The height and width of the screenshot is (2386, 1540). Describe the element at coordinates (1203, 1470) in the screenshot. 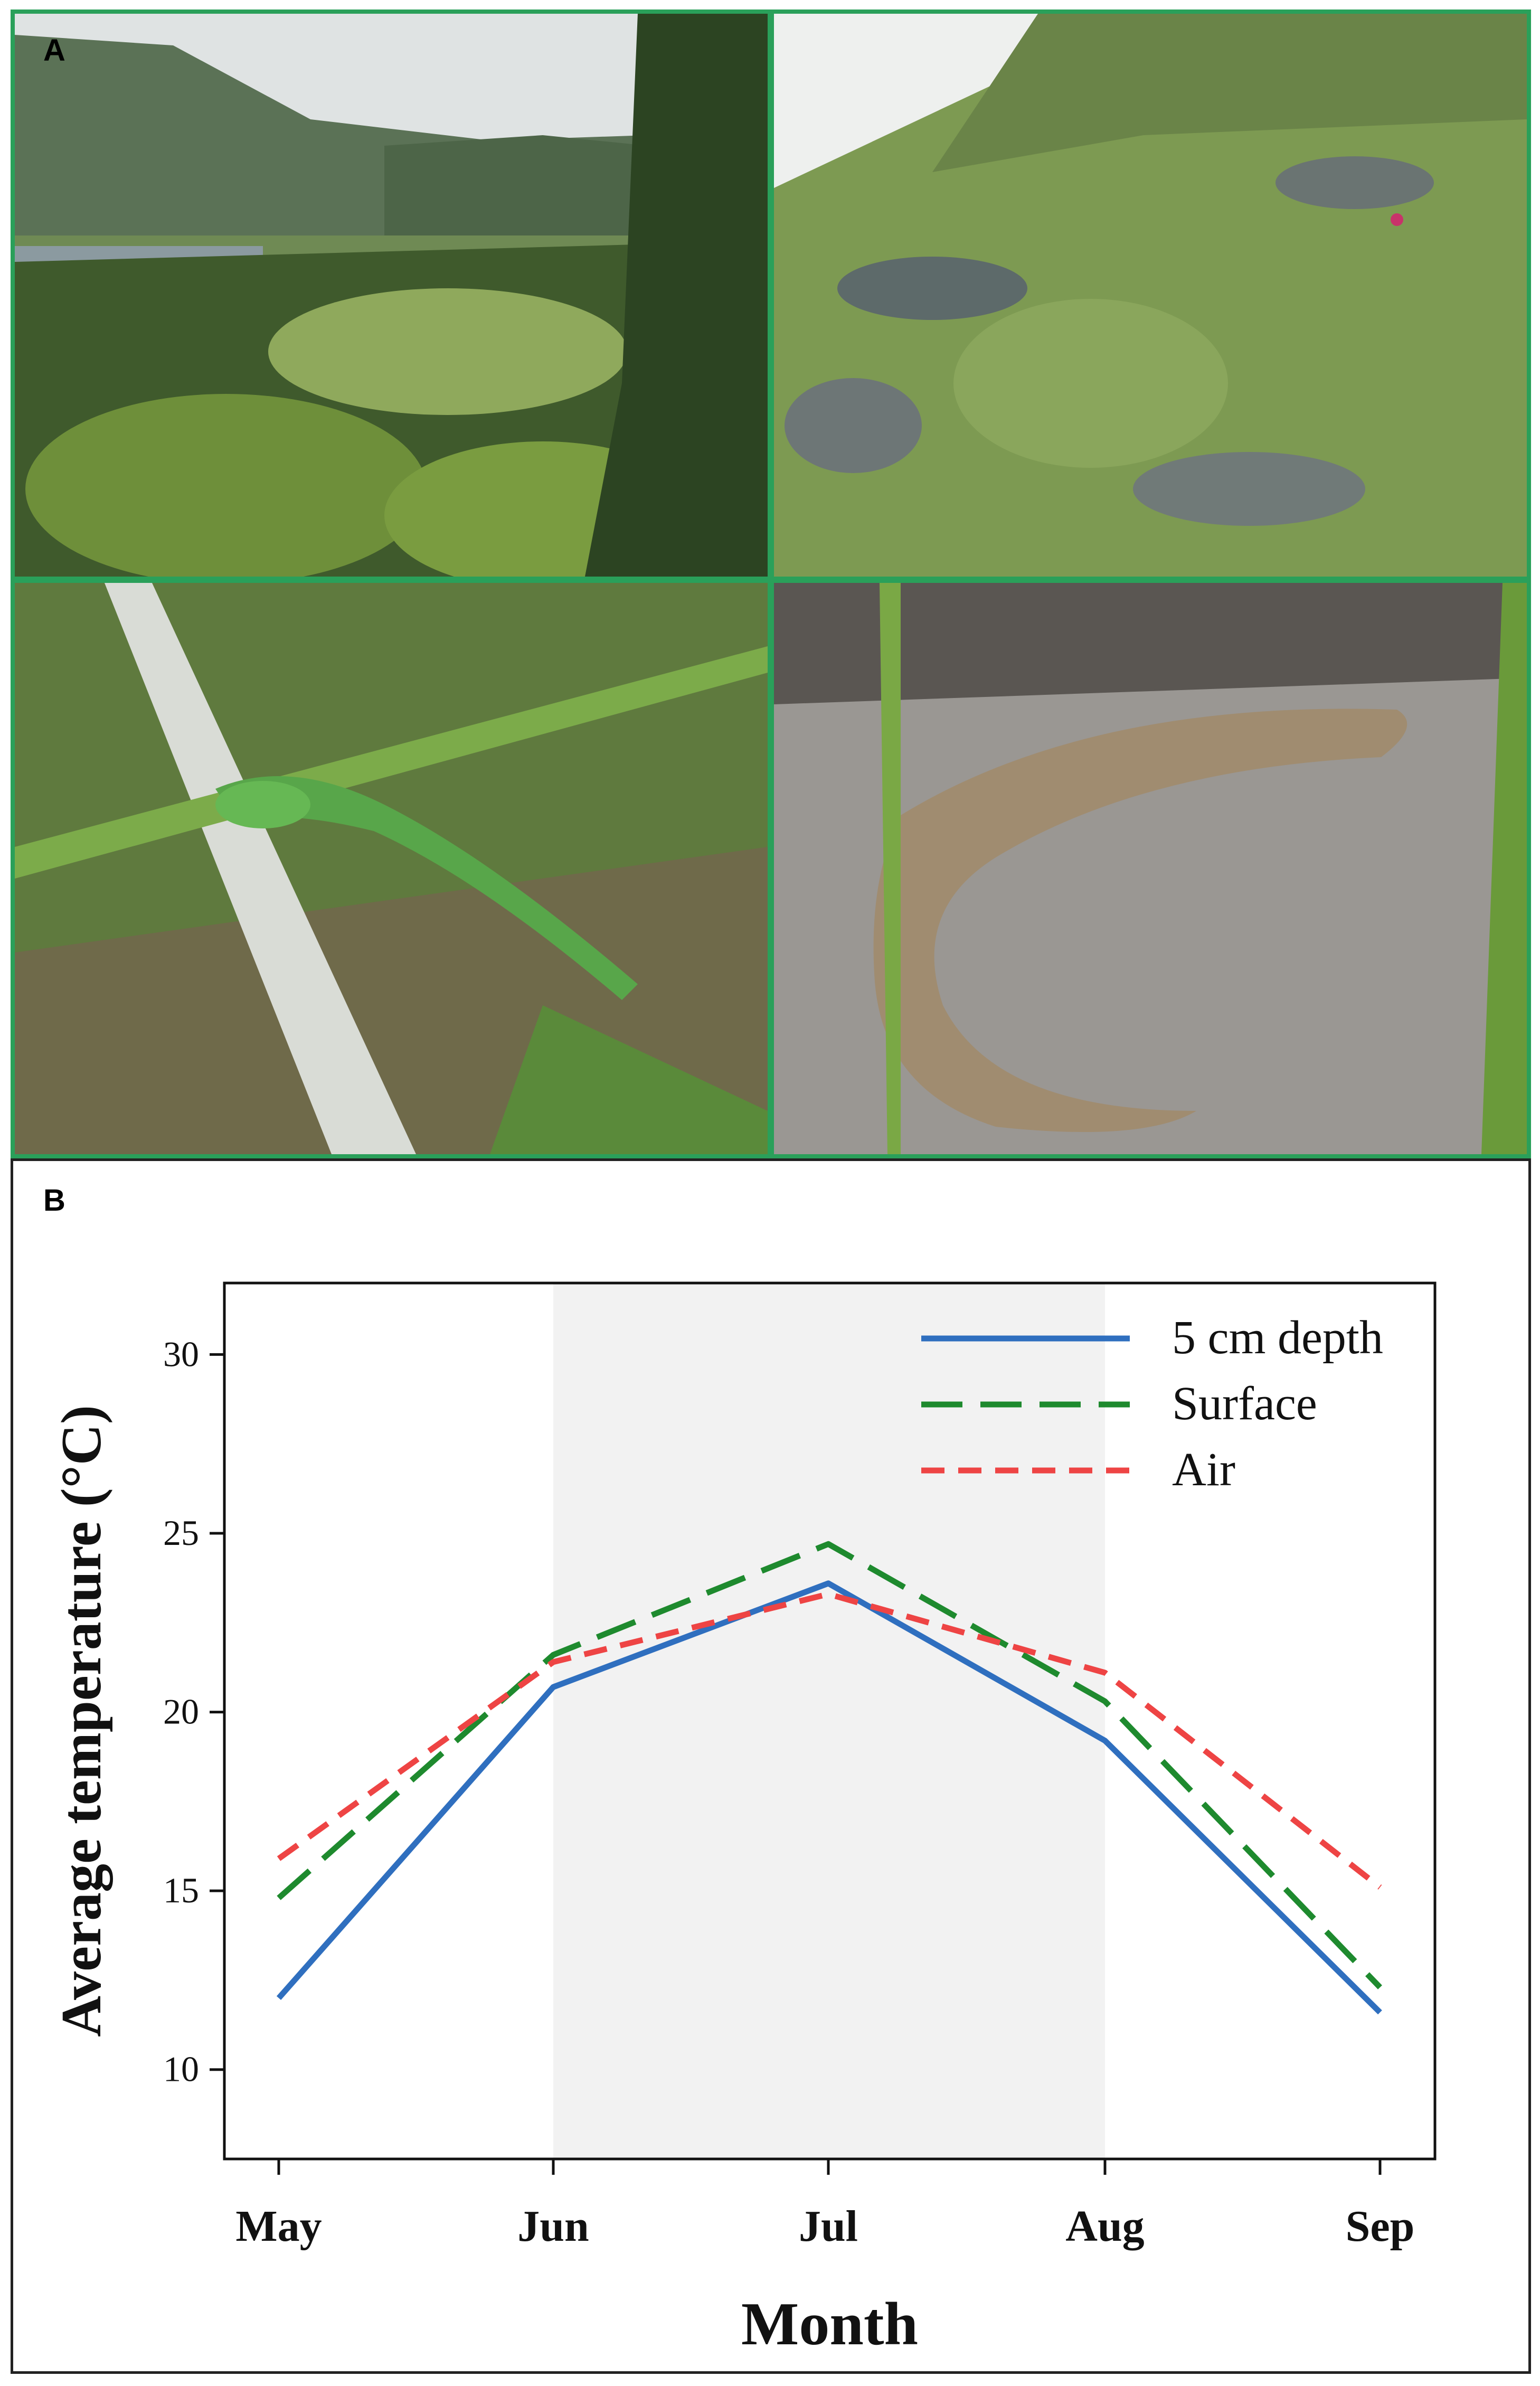

I see `legend-label-2: Air` at that location.